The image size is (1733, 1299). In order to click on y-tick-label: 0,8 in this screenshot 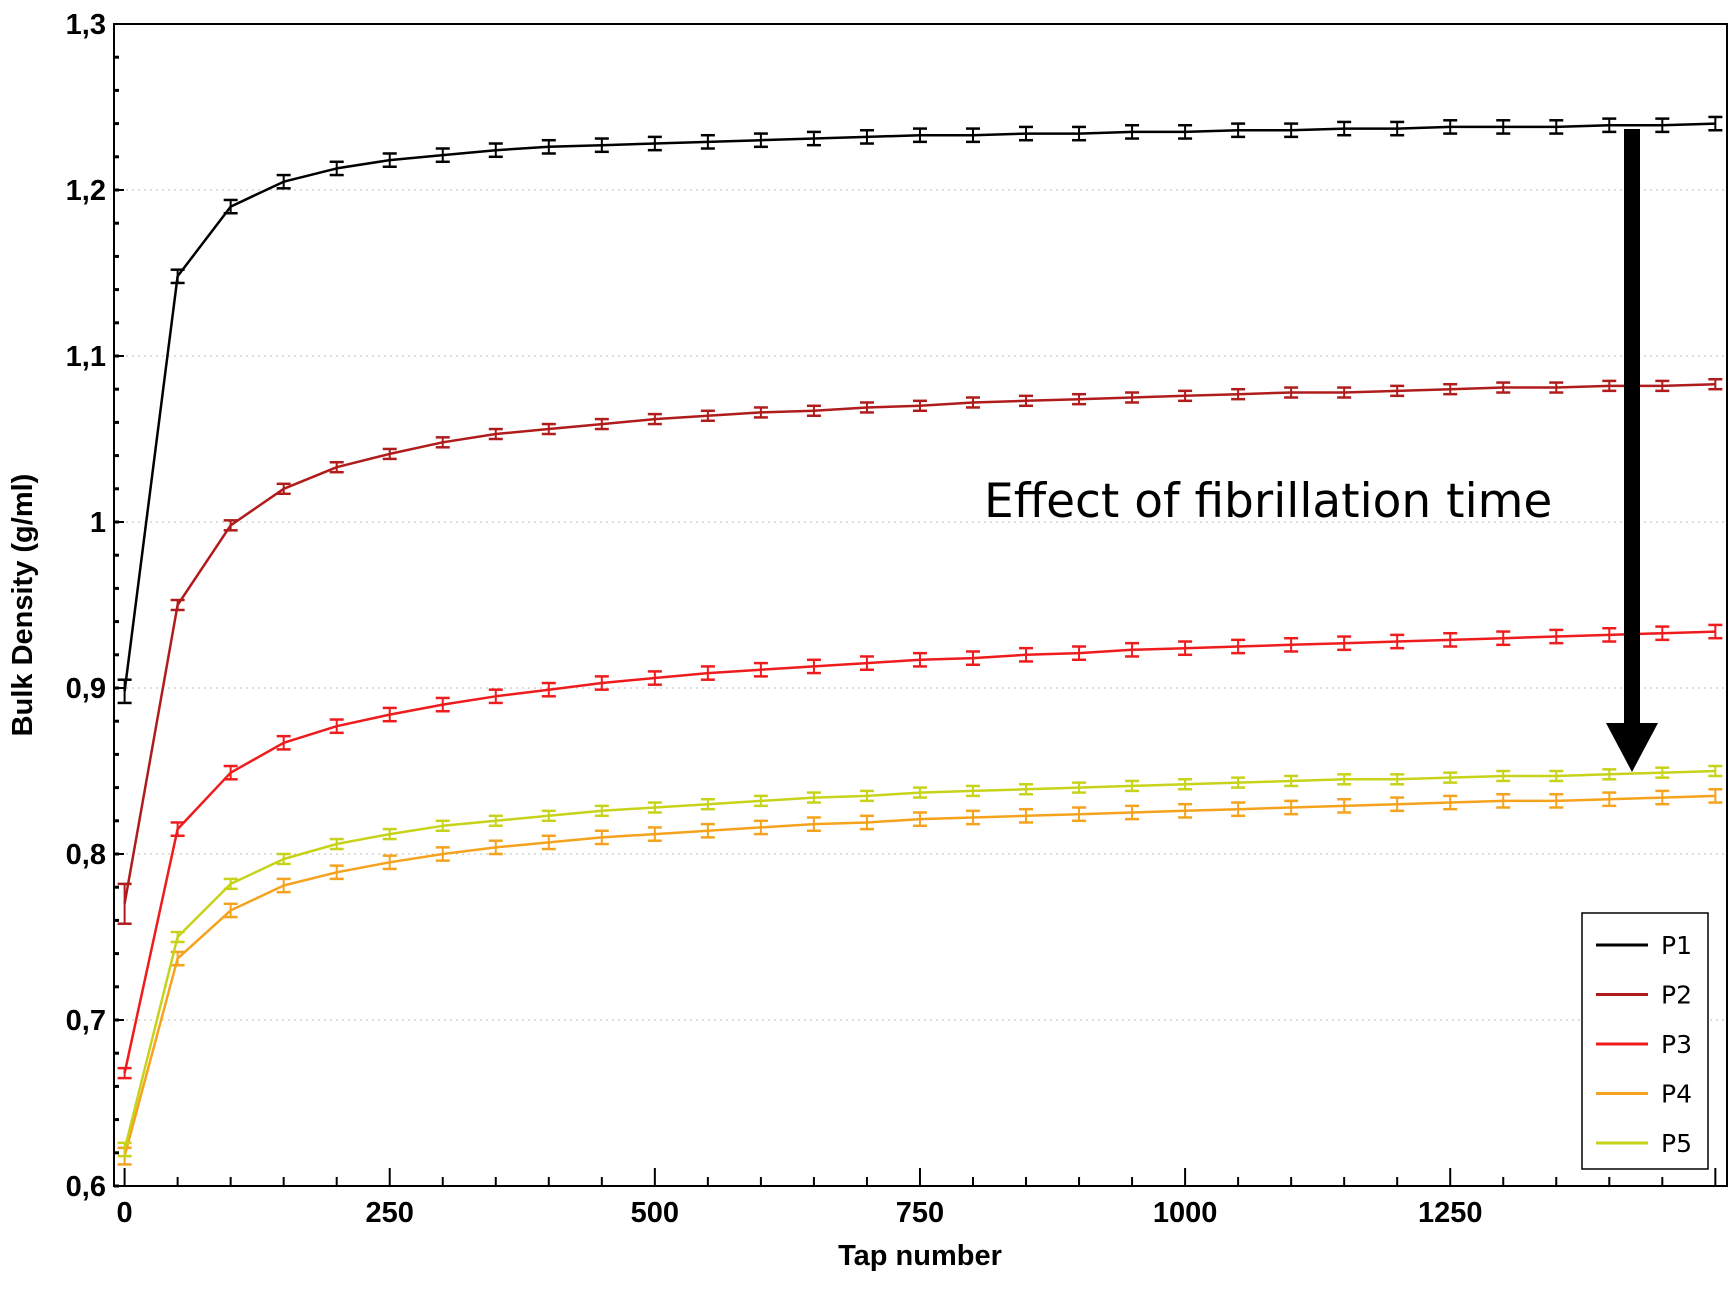, I will do `click(86, 855)`.